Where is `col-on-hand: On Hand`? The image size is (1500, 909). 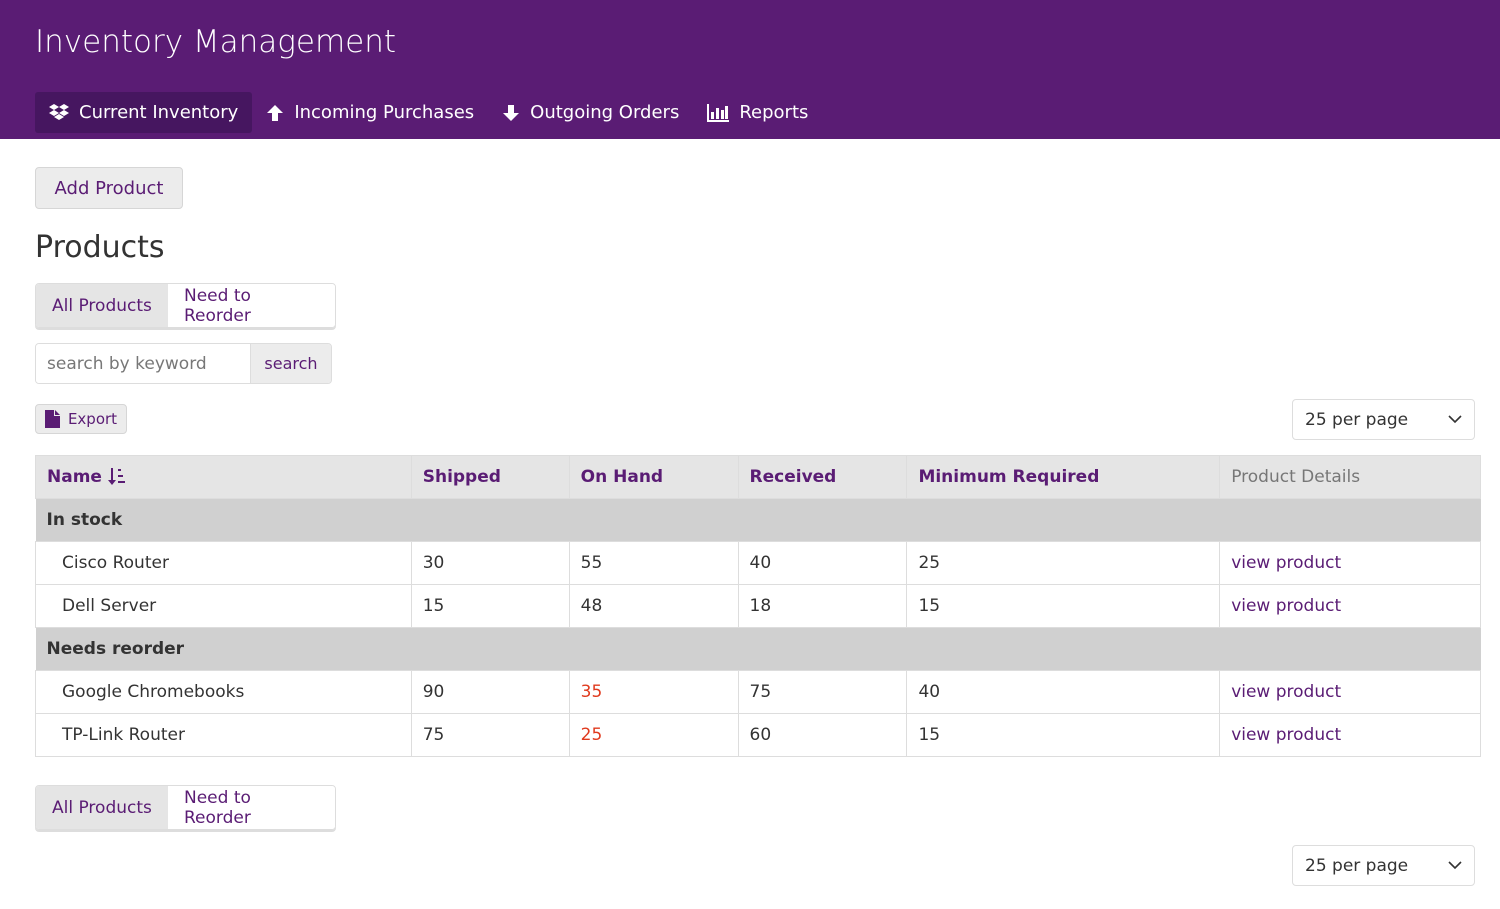
col-on-hand: On Hand is located at coordinates (653, 477).